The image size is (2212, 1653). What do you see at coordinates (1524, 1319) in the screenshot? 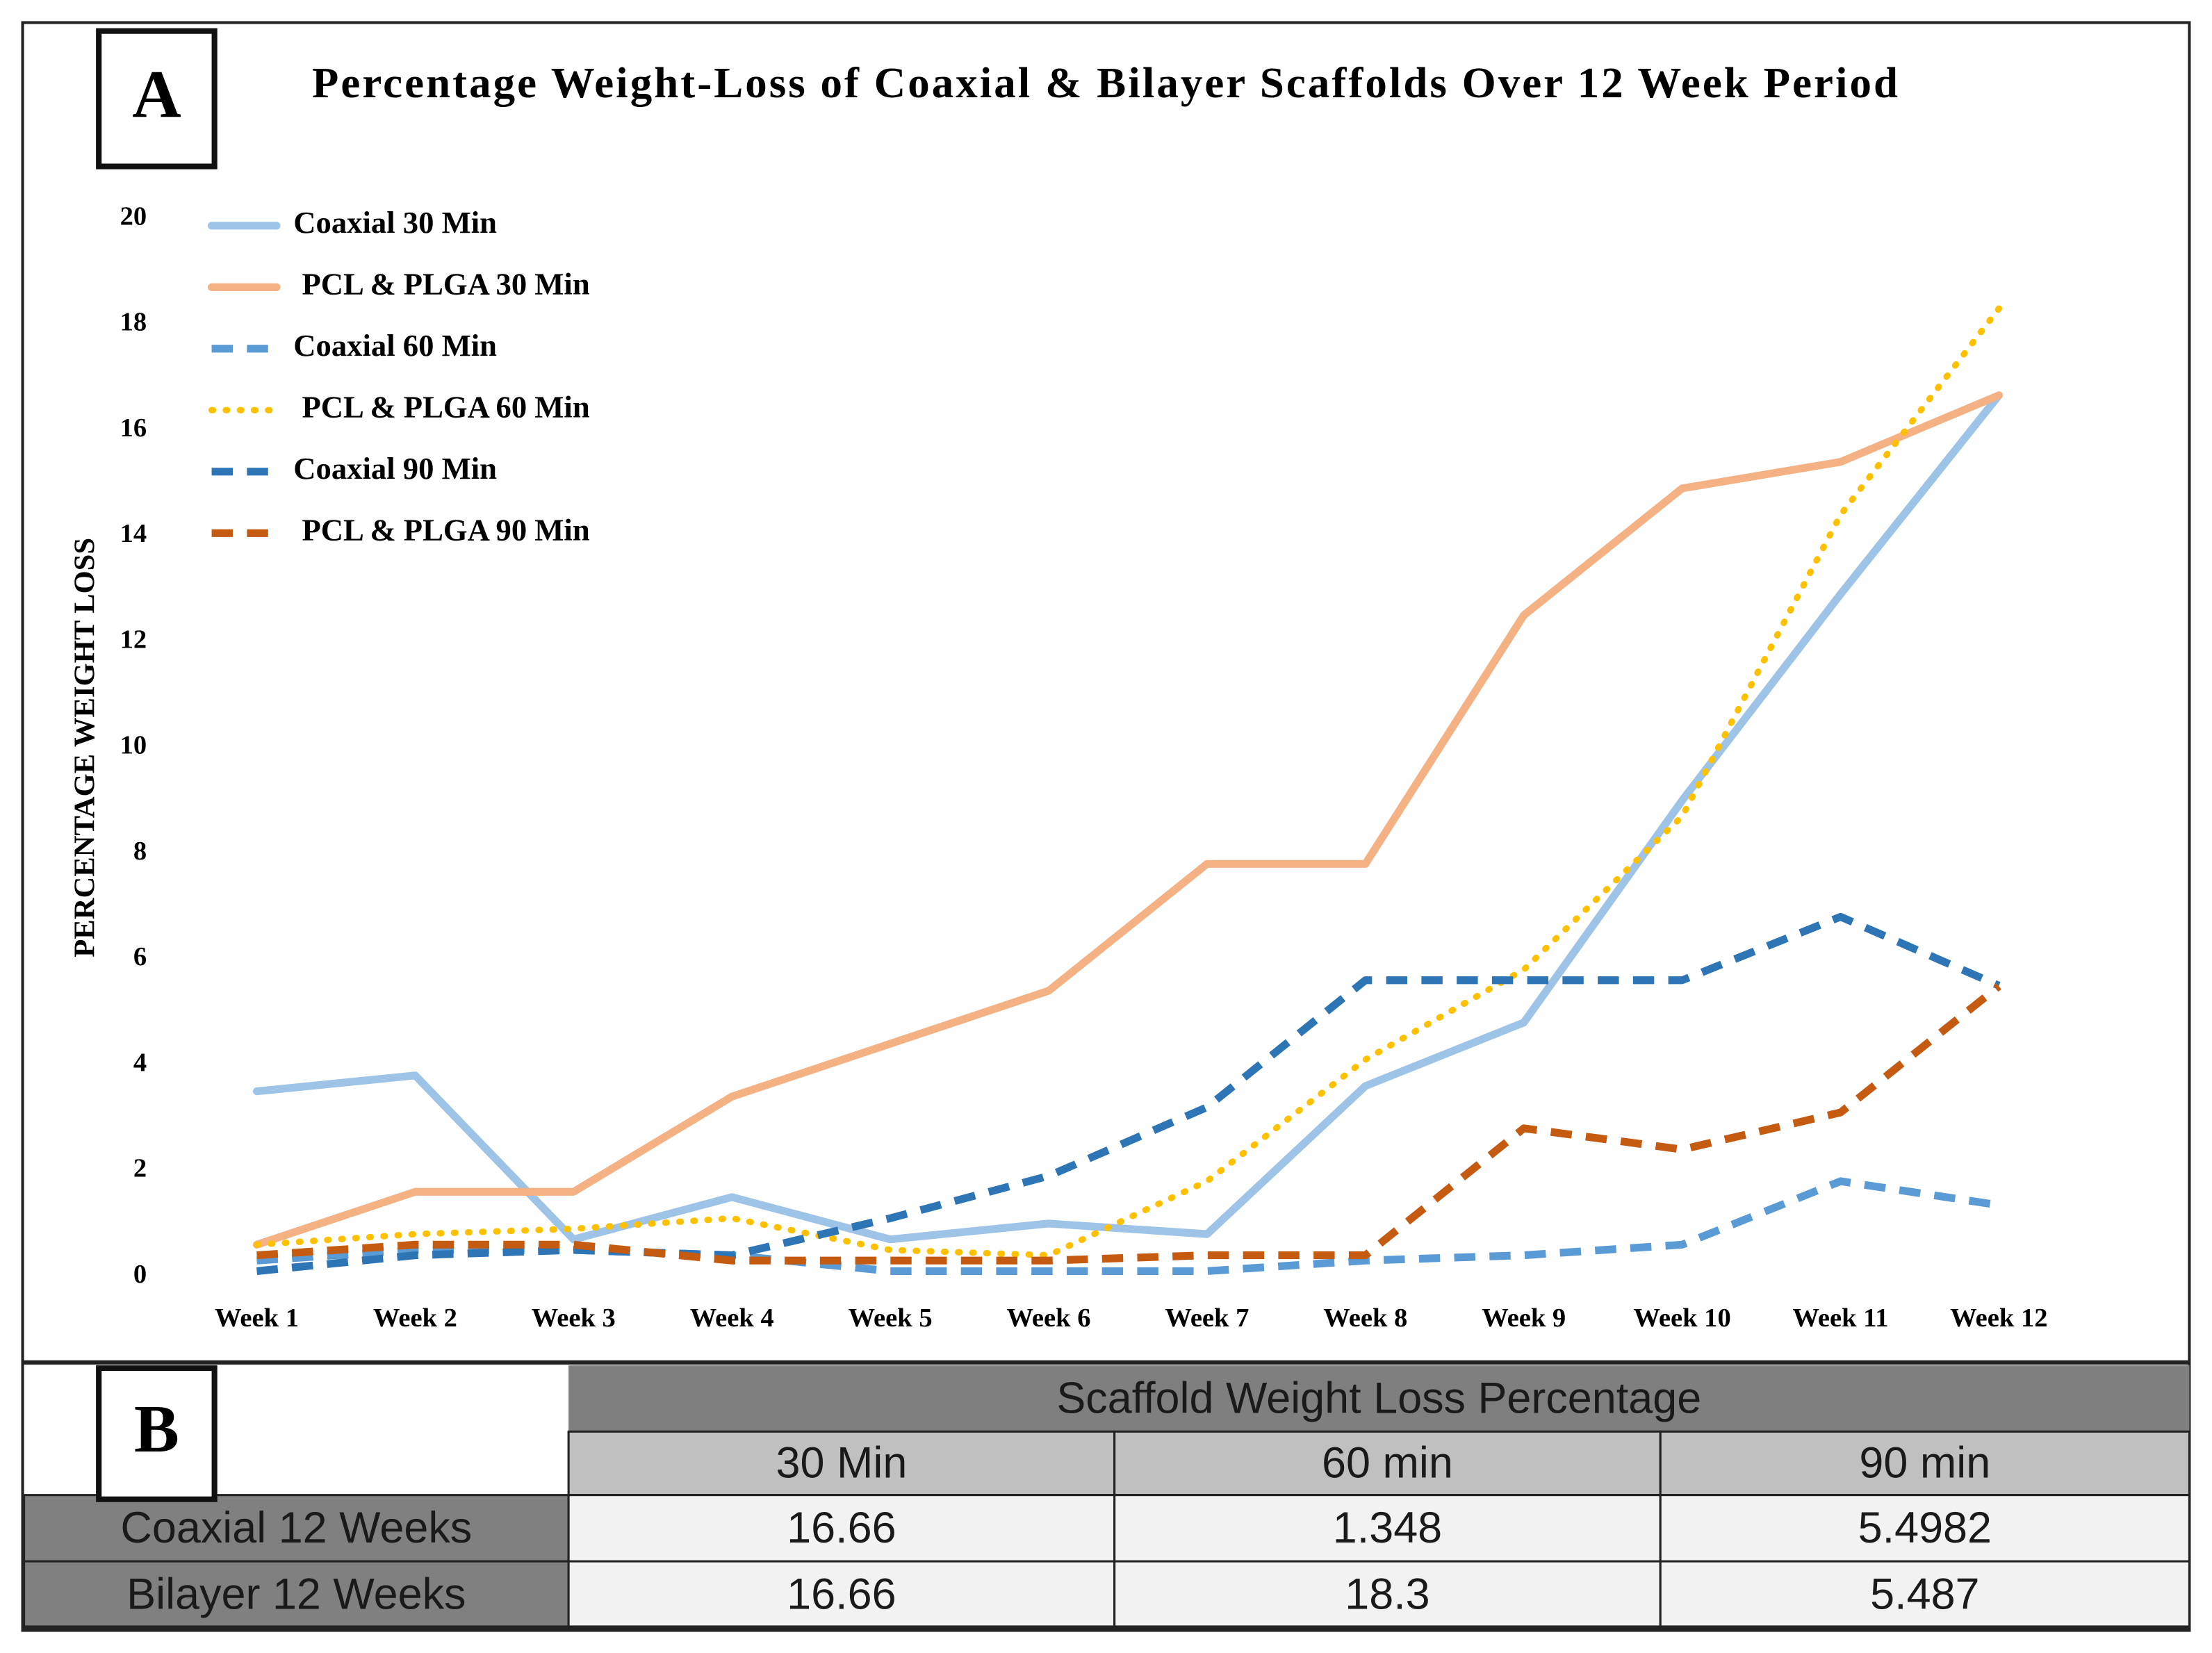
I see `x-tick-label: Week 9` at bounding box center [1524, 1319].